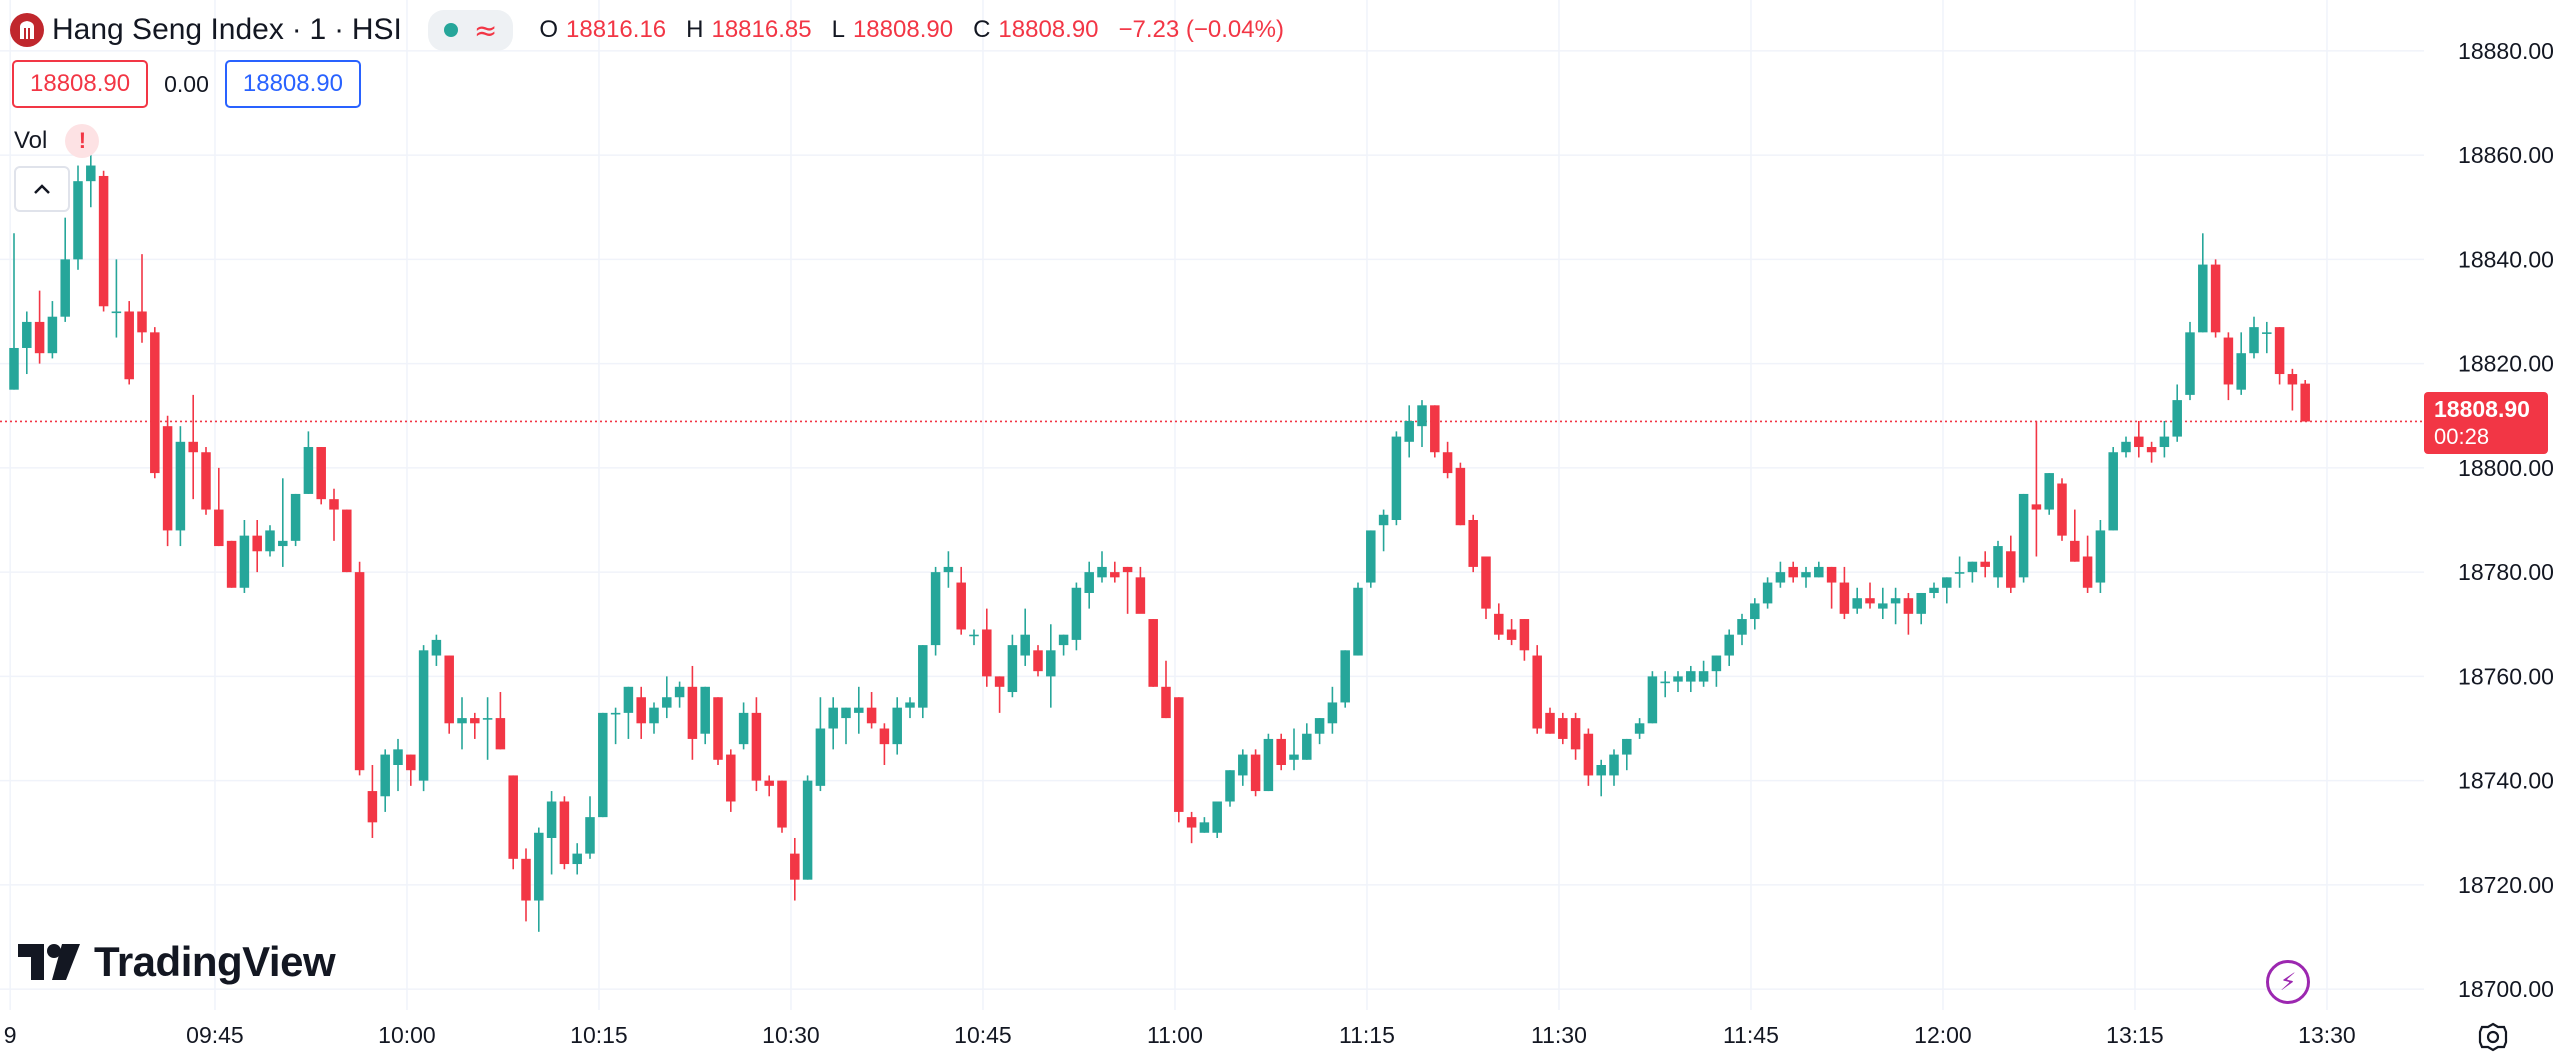 The height and width of the screenshot is (1060, 2554). Describe the element at coordinates (31, 140) in the screenshot. I see `volume-indicator-name: Vol` at that location.